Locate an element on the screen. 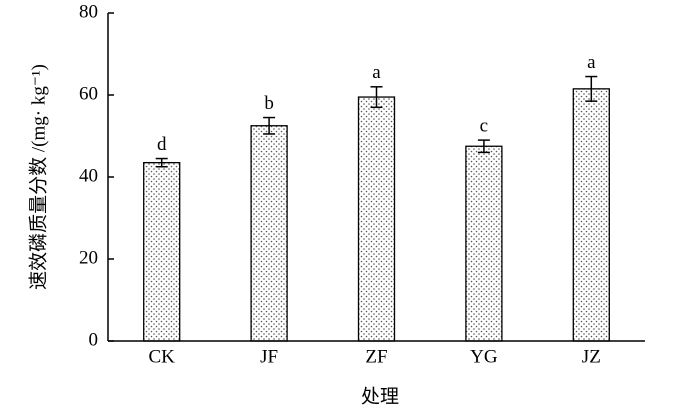 Image resolution: width=700 pixels, height=412 pixels. x-tick-label: ZF is located at coordinates (376, 356).